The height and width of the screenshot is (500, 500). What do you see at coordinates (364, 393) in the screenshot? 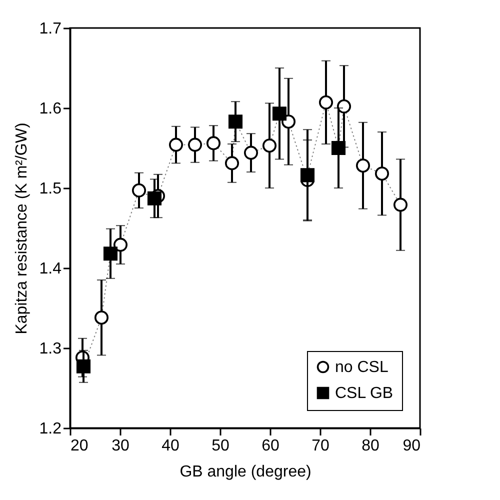
I see `legend-label: CSL GB` at bounding box center [364, 393].